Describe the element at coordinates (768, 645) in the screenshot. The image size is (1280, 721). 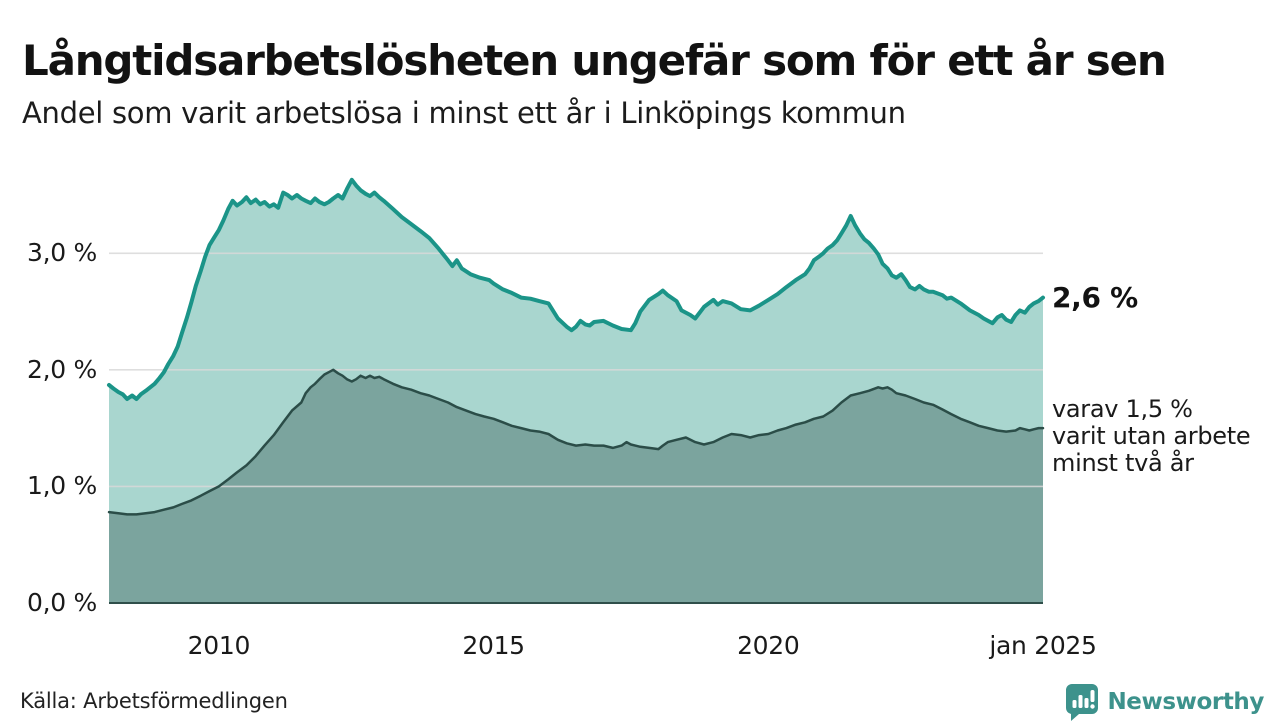
I see `x-tick-label: 2020` at that location.